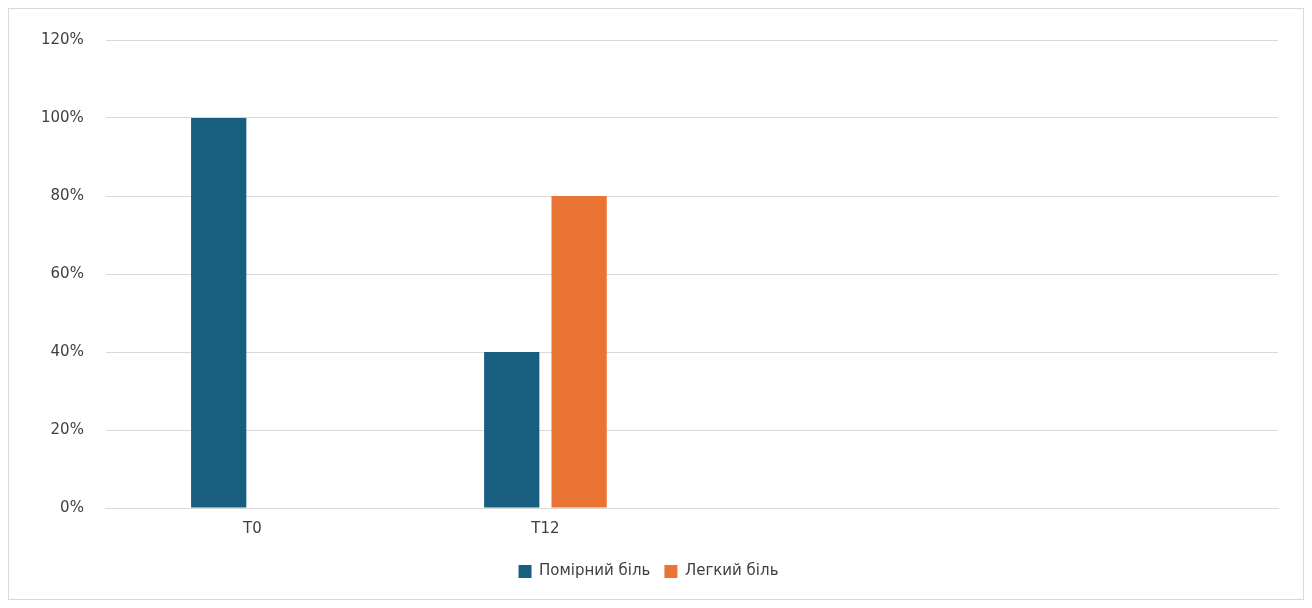 Image resolution: width=1312 pixels, height=608 pixels. I want to click on y-tick-label: 60%, so click(67, 272).